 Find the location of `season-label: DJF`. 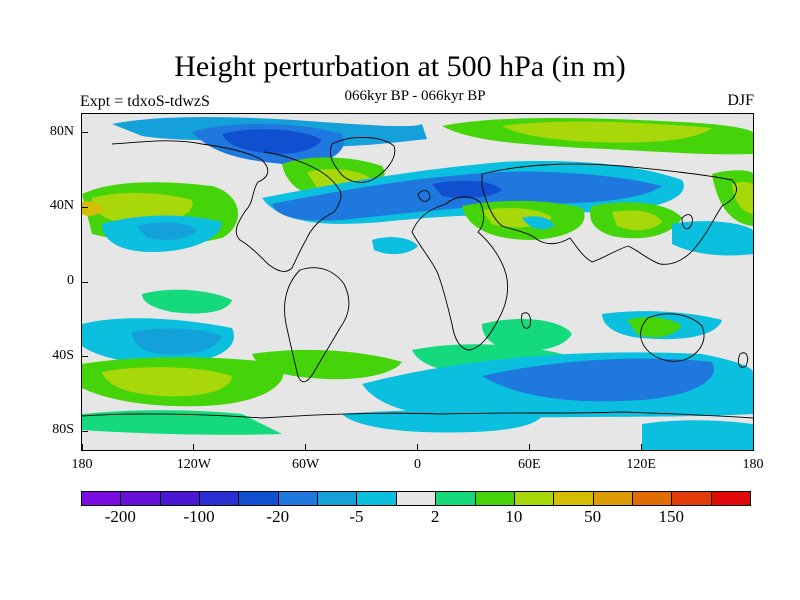

season-label: DJF is located at coordinates (740, 100).